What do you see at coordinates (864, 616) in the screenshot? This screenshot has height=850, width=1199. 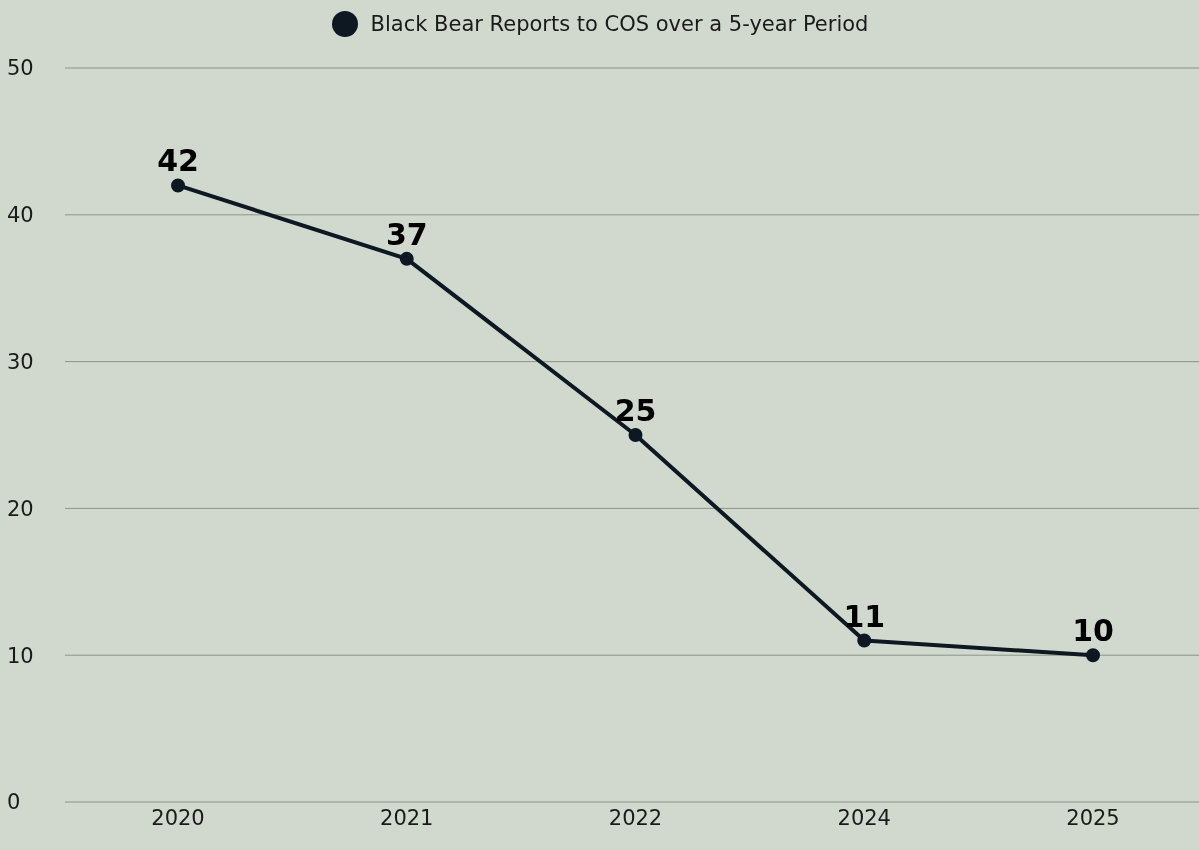 I see `data-label: 11` at bounding box center [864, 616].